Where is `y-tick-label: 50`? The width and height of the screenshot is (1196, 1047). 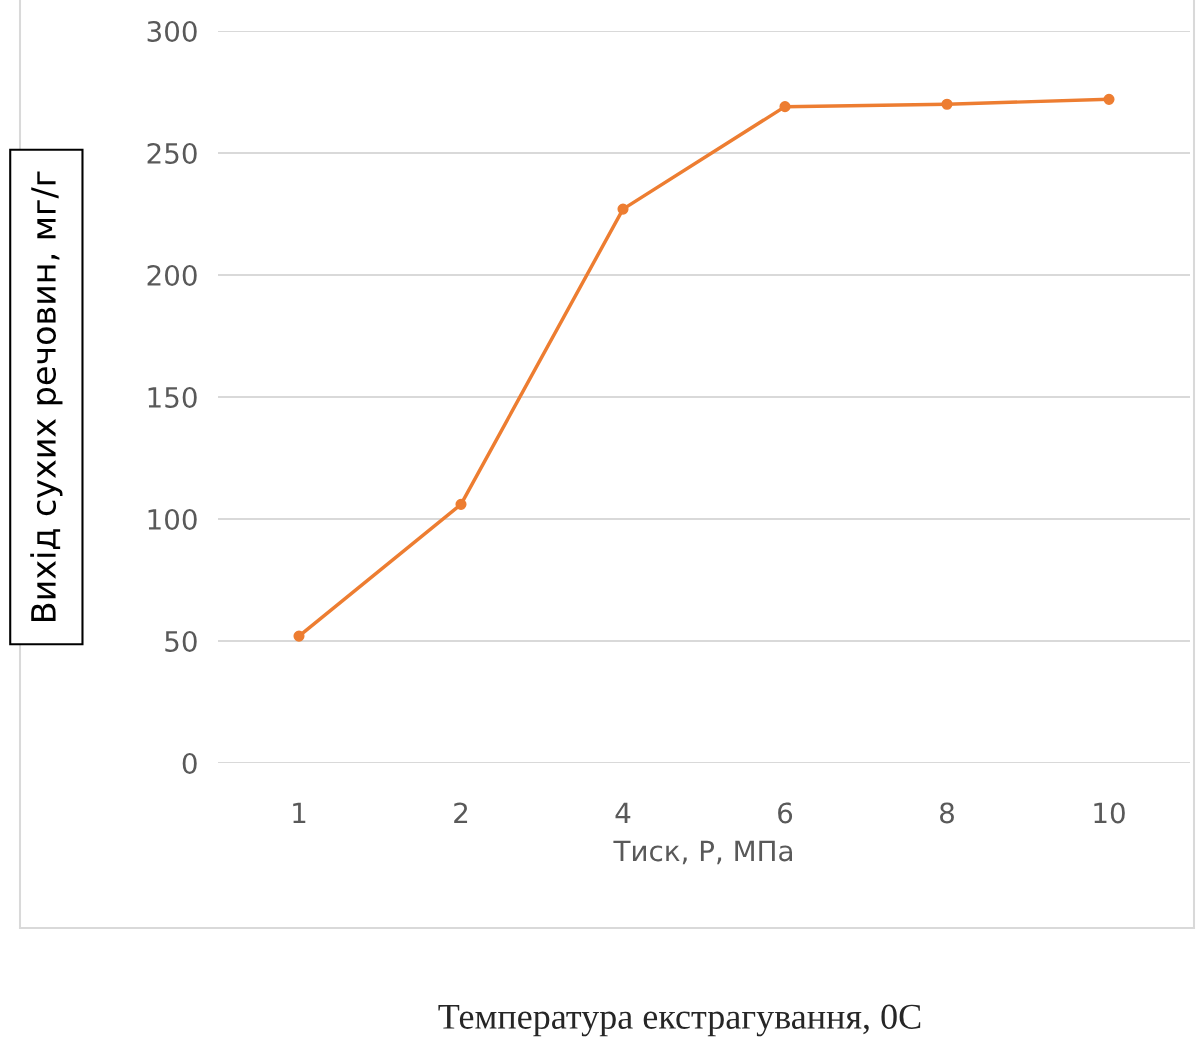
y-tick-label: 50 is located at coordinates (181, 641).